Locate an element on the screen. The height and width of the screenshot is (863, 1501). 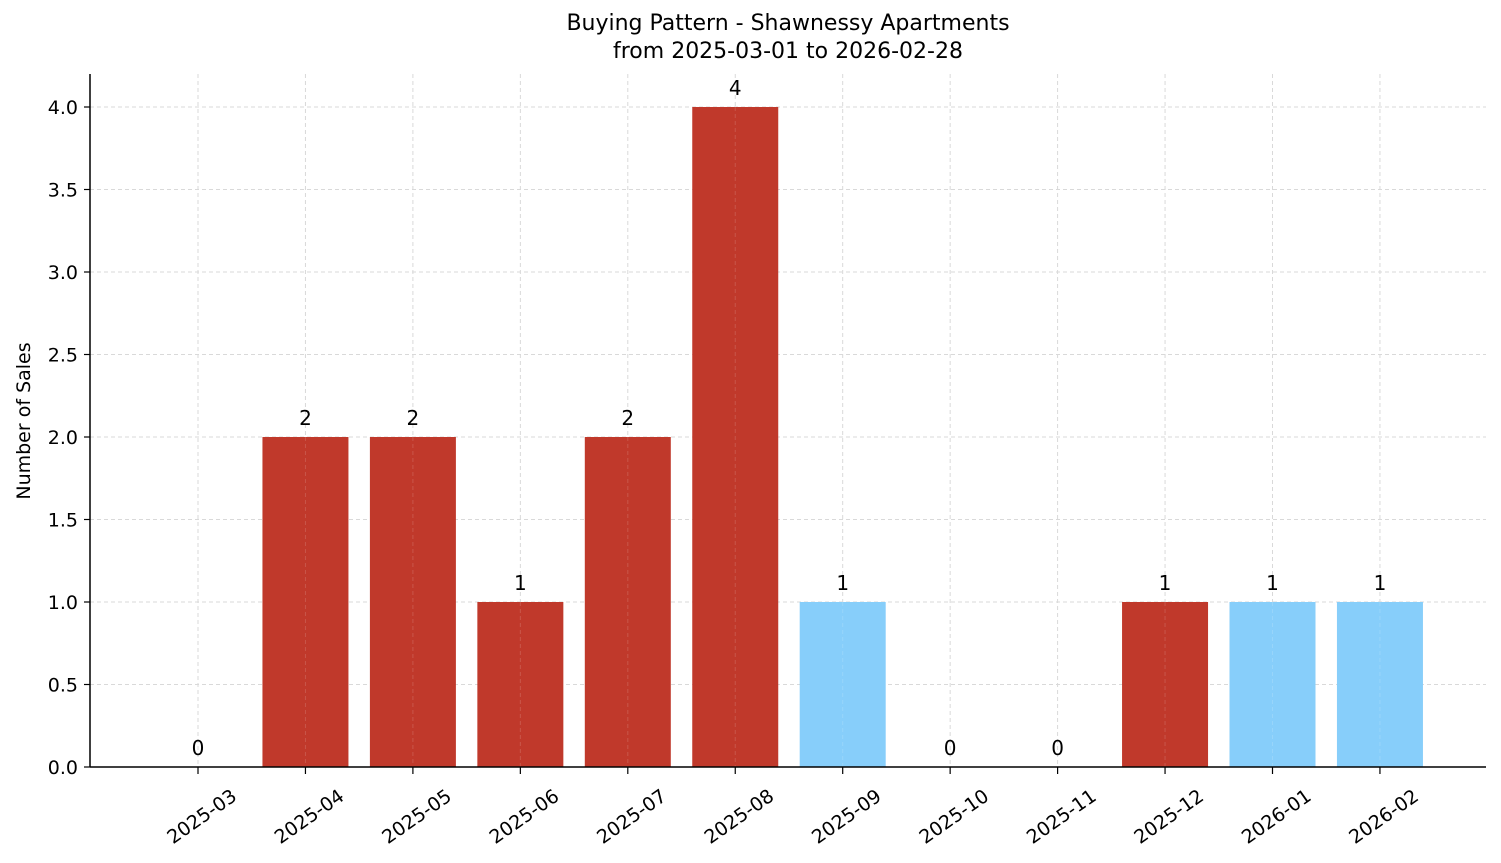
y-tick-label: 0.5 is located at coordinates (63, 686).